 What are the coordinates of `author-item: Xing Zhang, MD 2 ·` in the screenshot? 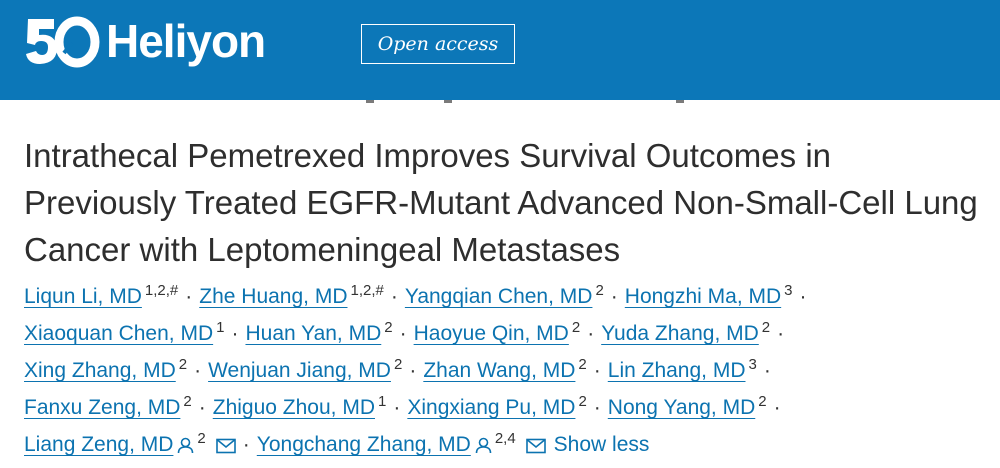 It's located at (116, 369).